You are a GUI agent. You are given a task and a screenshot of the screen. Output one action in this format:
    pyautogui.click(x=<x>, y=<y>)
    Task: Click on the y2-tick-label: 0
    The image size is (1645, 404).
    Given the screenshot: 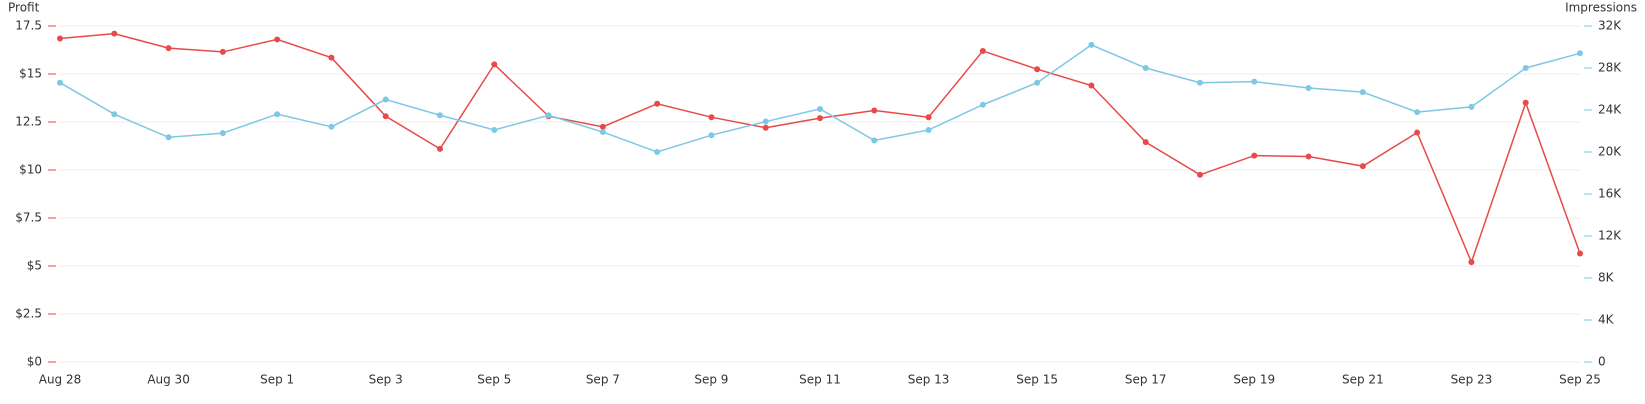 What is the action you would take?
    pyautogui.click(x=1602, y=362)
    